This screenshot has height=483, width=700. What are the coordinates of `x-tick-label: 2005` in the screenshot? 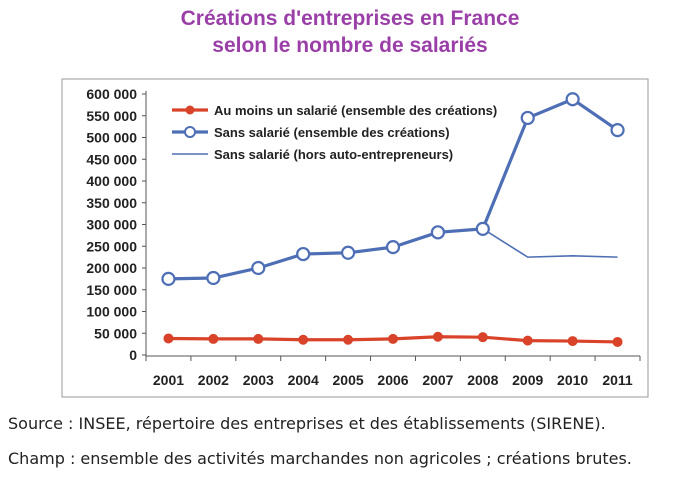 It's located at (348, 380).